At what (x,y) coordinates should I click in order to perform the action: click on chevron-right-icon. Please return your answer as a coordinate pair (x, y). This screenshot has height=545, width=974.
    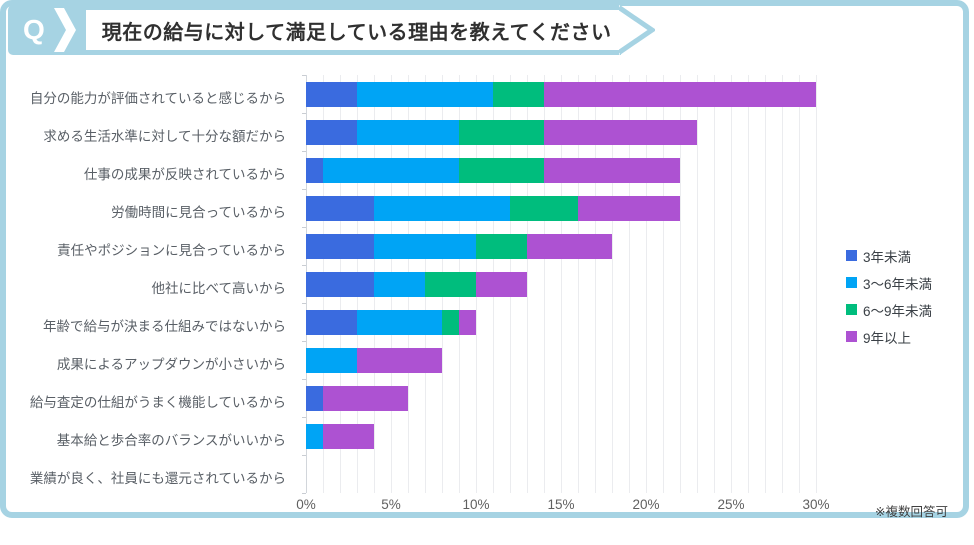
    Looking at the image, I should click on (64, 30).